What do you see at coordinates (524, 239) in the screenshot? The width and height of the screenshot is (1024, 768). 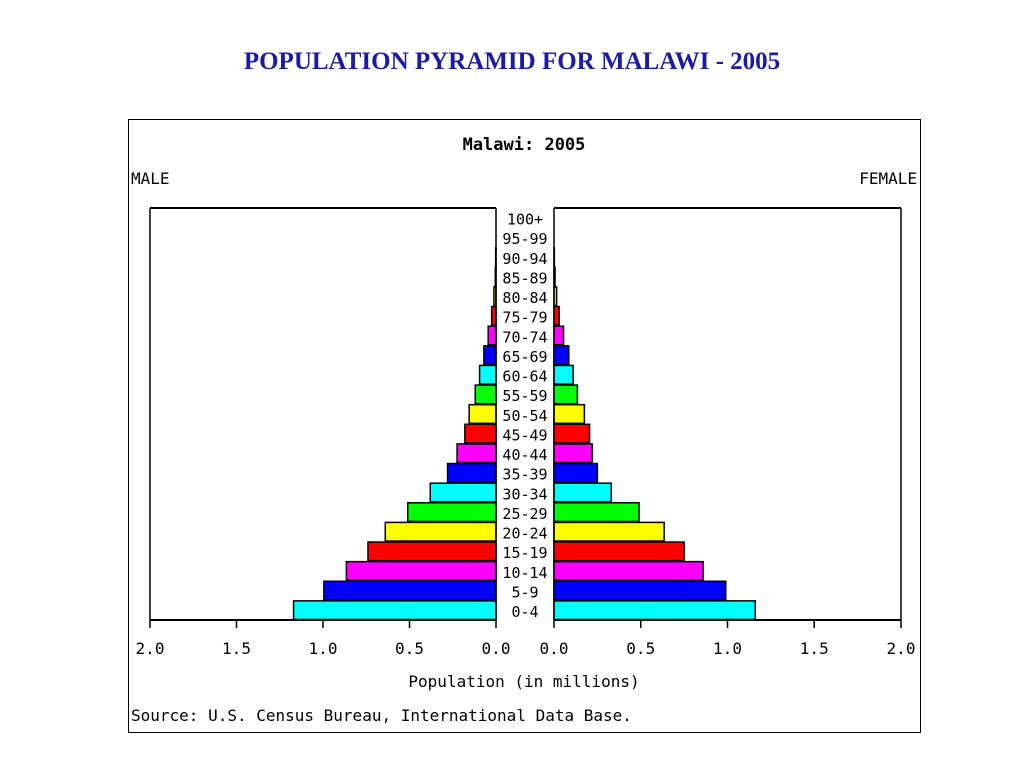 I see `age-label-95-99: 95-99` at bounding box center [524, 239].